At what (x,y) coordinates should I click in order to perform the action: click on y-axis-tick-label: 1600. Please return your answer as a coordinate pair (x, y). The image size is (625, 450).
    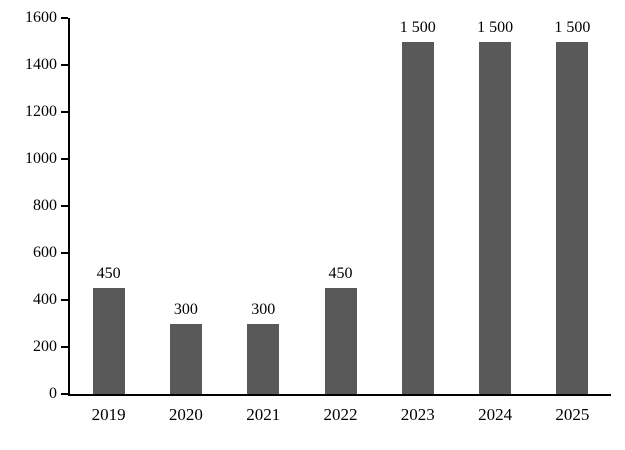
    Looking at the image, I should click on (41, 17).